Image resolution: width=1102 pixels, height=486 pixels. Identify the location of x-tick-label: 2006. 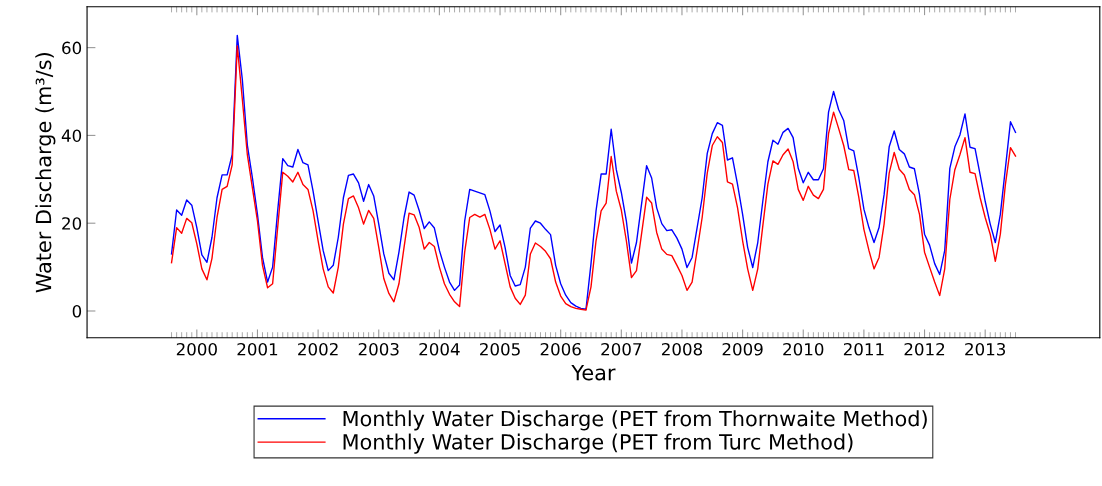
(560, 349).